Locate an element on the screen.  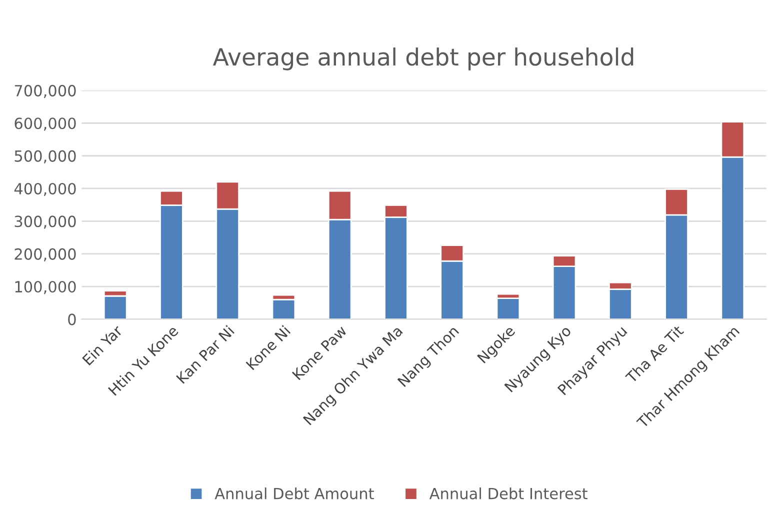
chart-title: Average annual debt per household is located at coordinates (423, 59).